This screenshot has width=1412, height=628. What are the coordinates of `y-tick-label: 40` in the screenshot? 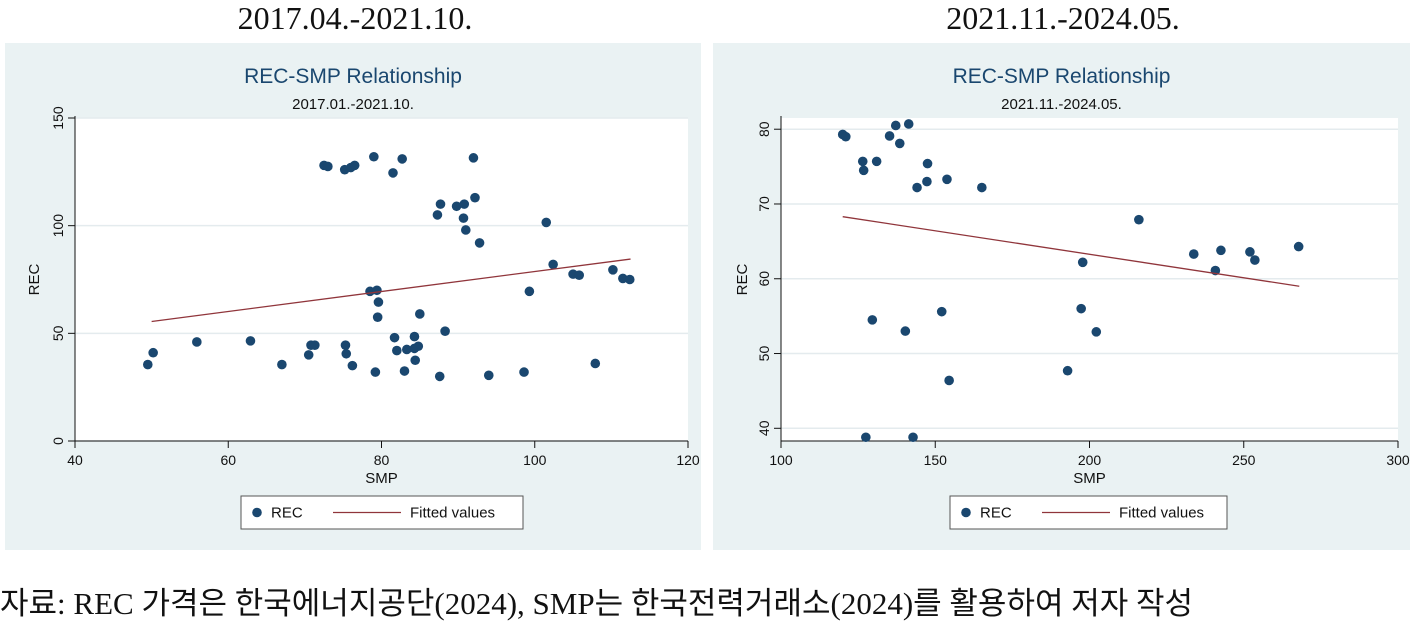 It's located at (764, 428).